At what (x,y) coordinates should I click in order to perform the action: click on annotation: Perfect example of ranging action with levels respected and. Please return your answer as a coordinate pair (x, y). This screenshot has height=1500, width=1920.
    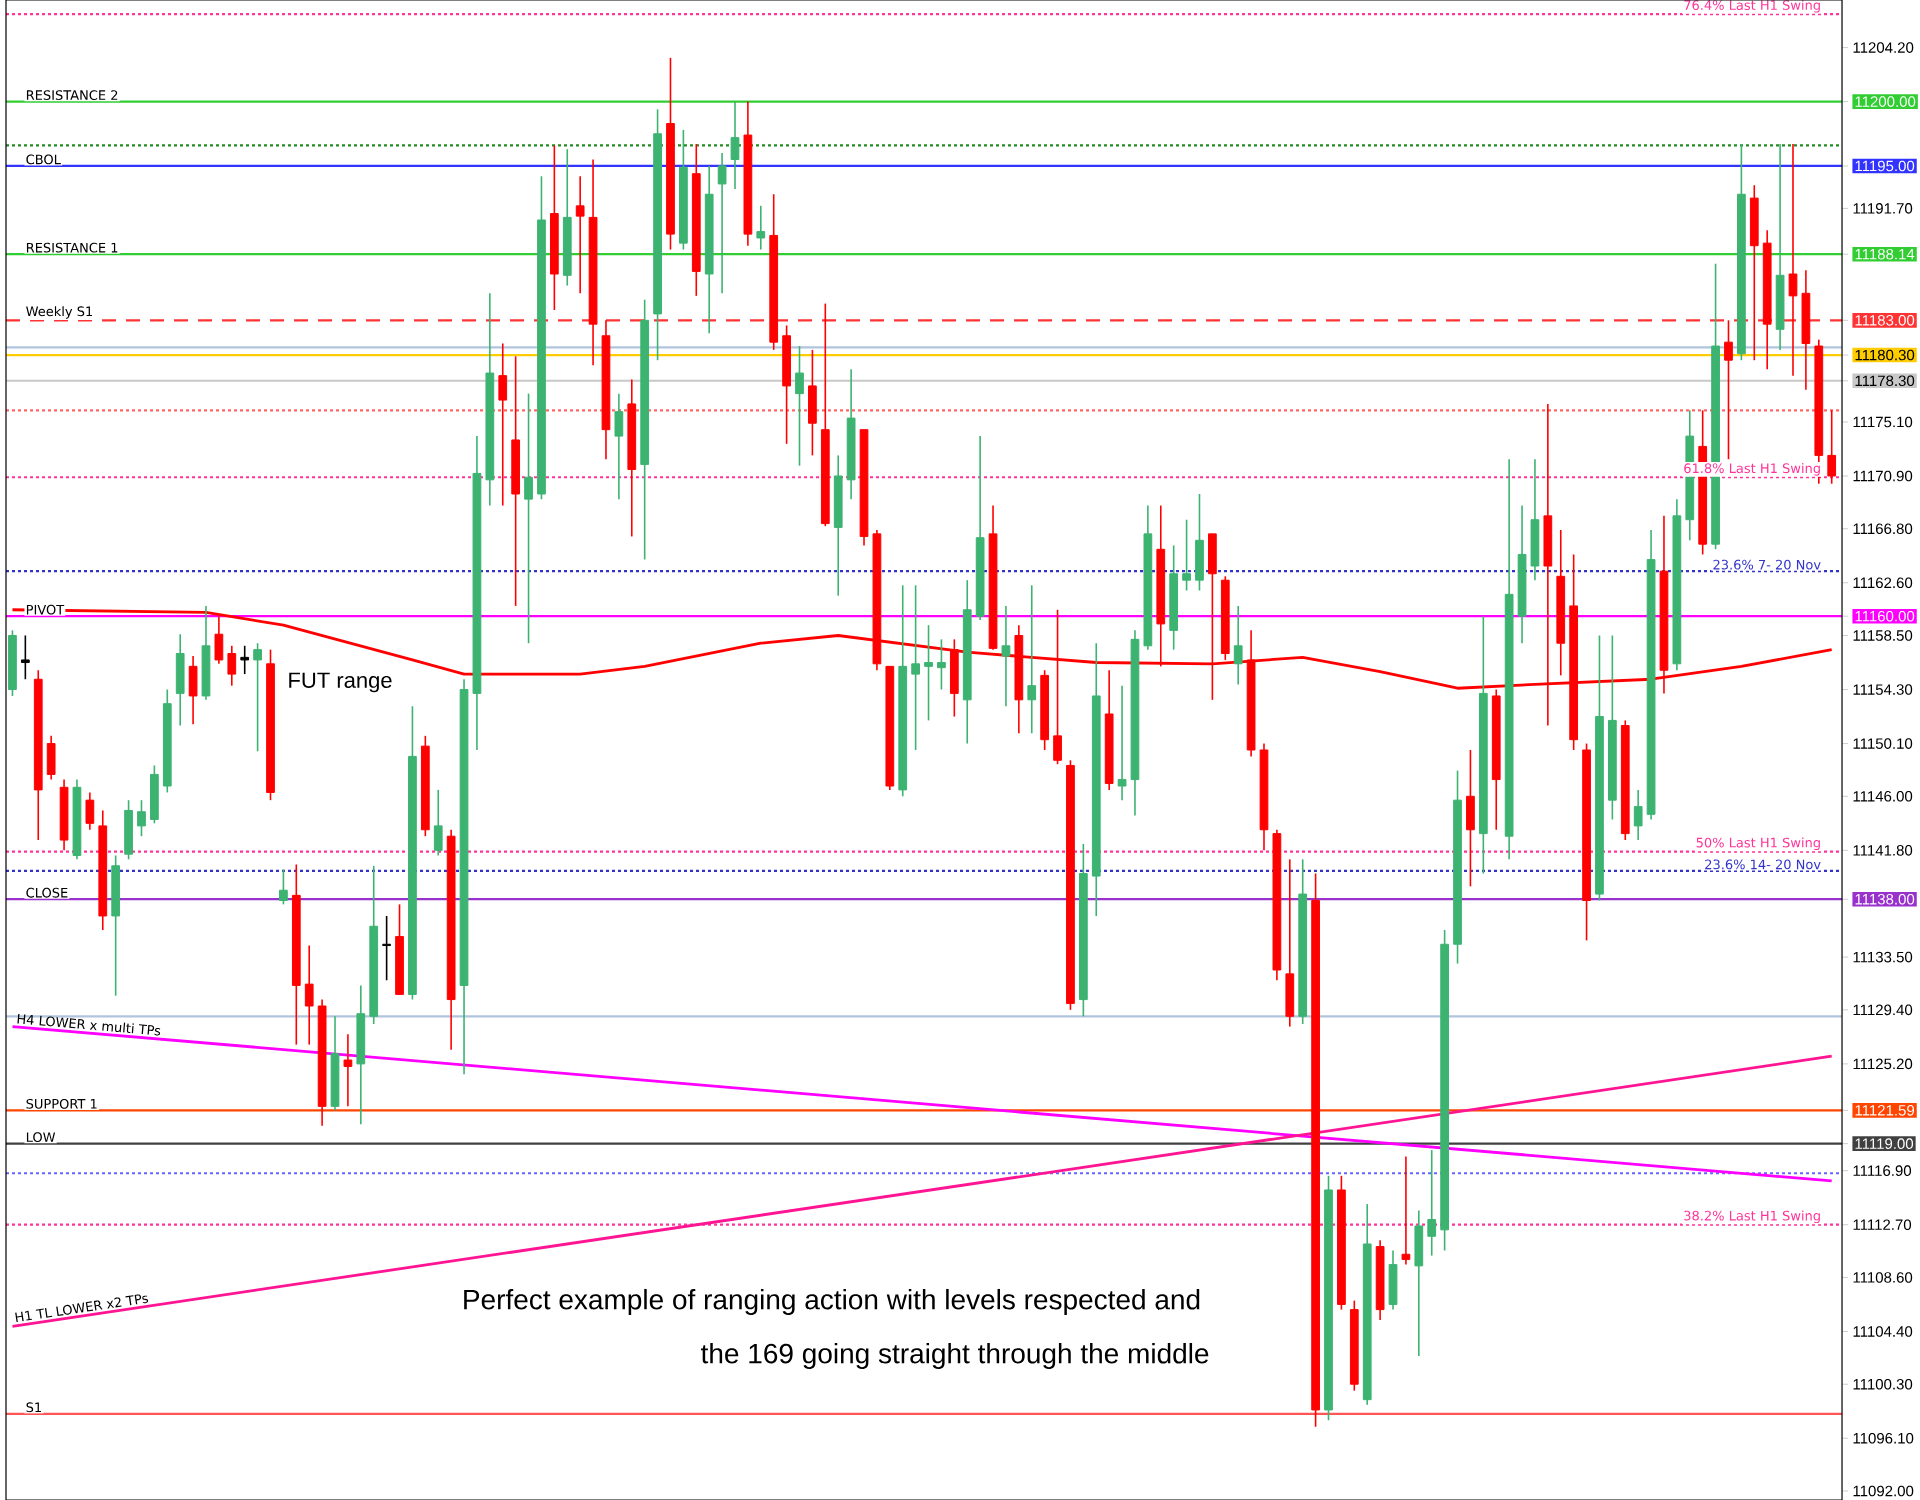
    Looking at the image, I should click on (832, 1302).